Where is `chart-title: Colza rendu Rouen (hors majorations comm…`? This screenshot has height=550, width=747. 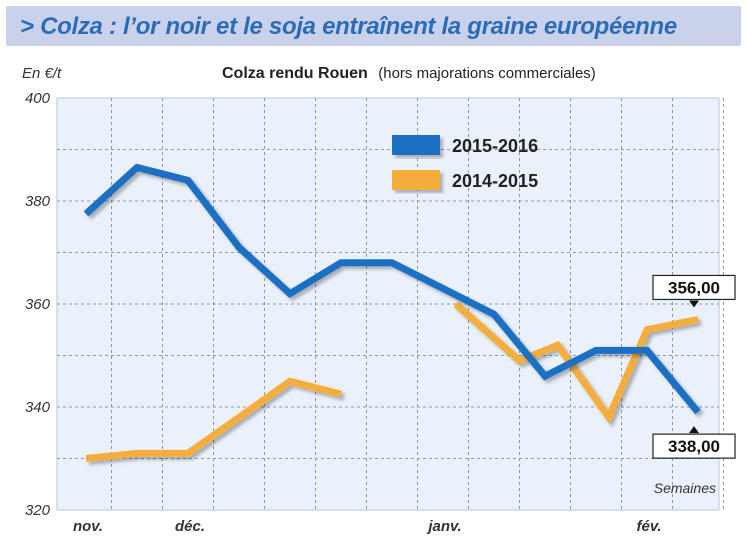
chart-title: Colza rendu Rouen (hors majorations comm… is located at coordinates (409, 73).